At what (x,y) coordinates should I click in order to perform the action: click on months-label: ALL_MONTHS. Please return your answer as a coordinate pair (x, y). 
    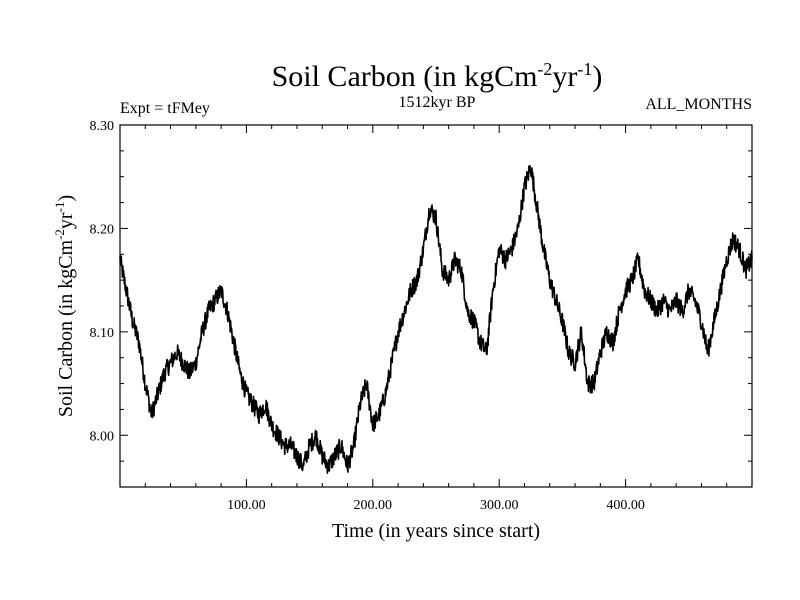
    Looking at the image, I should click on (698, 104).